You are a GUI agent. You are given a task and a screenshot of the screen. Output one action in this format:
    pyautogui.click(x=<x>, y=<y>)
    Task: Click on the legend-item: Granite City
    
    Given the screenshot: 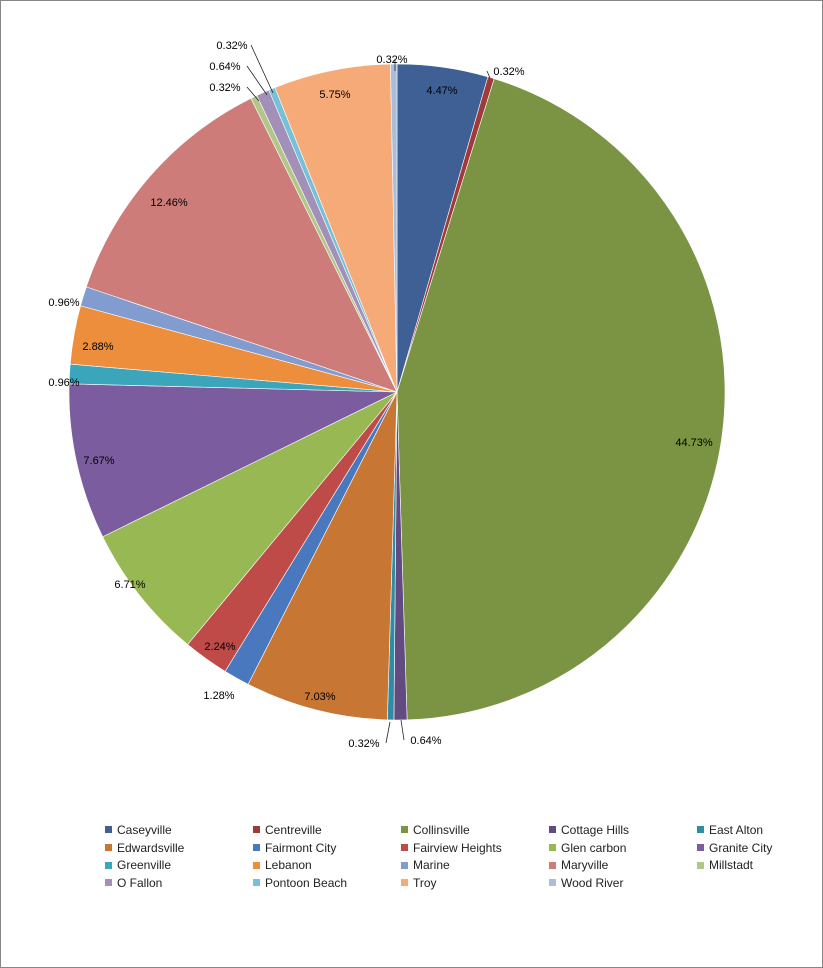 What is the action you would take?
    pyautogui.click(x=757, y=848)
    